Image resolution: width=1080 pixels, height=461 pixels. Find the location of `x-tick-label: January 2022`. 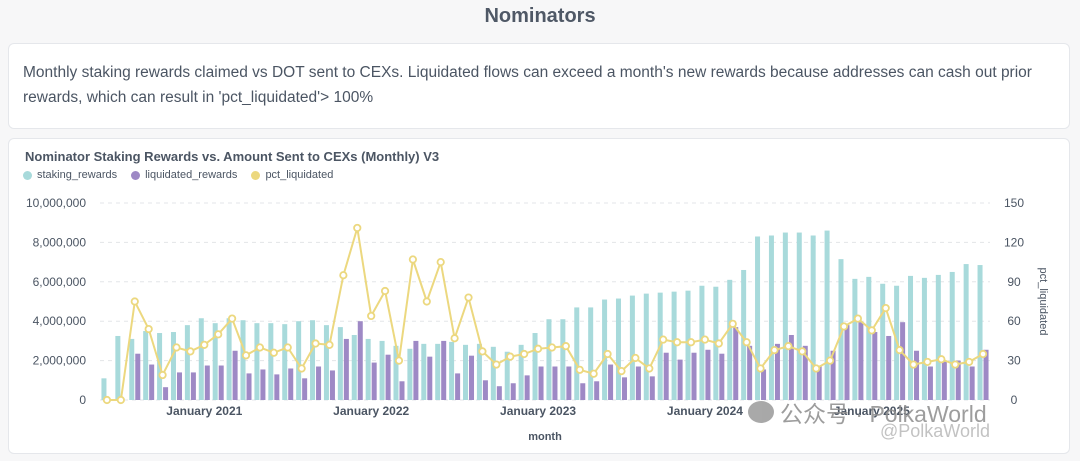

x-tick-label: January 2022 is located at coordinates (371, 411).